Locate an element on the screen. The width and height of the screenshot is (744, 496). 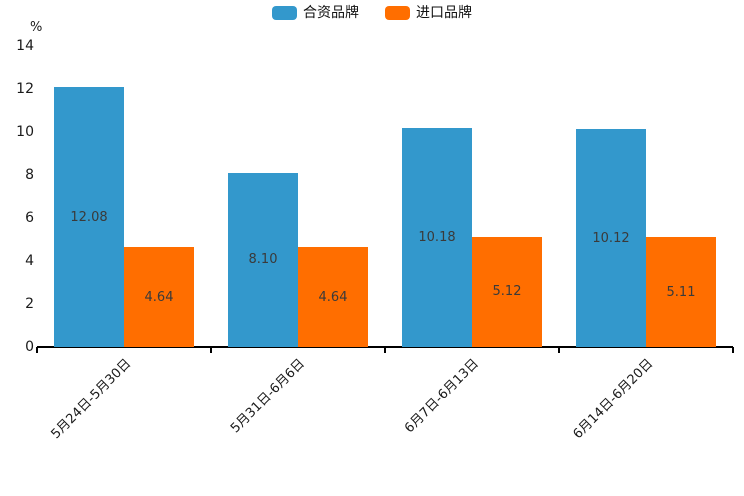
y-axis-tick-label: 14 is located at coordinates (25, 46).